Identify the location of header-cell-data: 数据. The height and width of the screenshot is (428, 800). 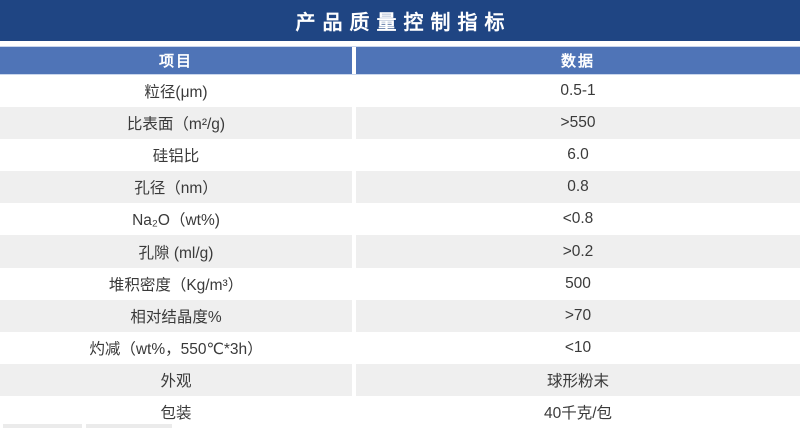
(577, 61).